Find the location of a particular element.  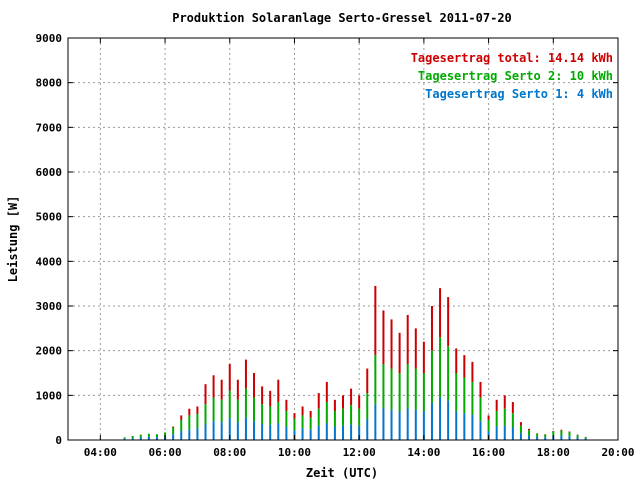

y-tick-label: 0 is located at coordinates (58, 440).